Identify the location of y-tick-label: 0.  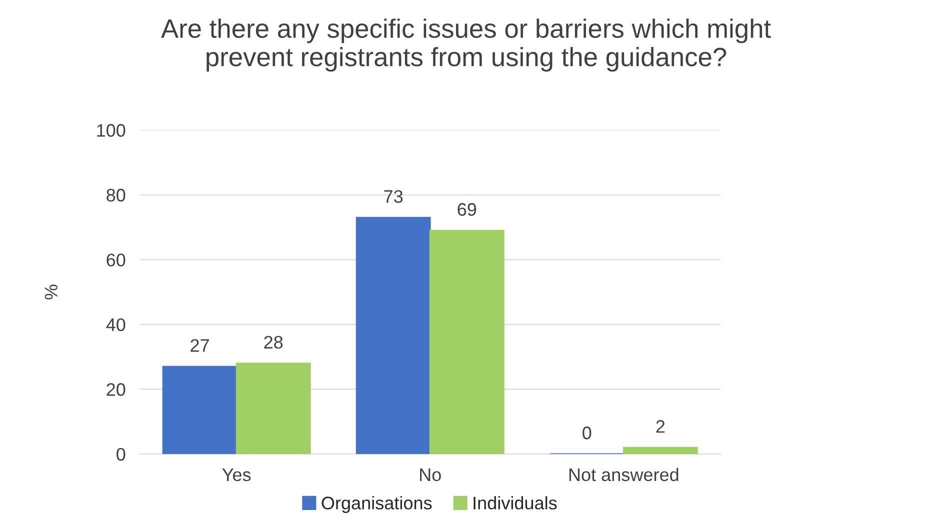
(121, 454).